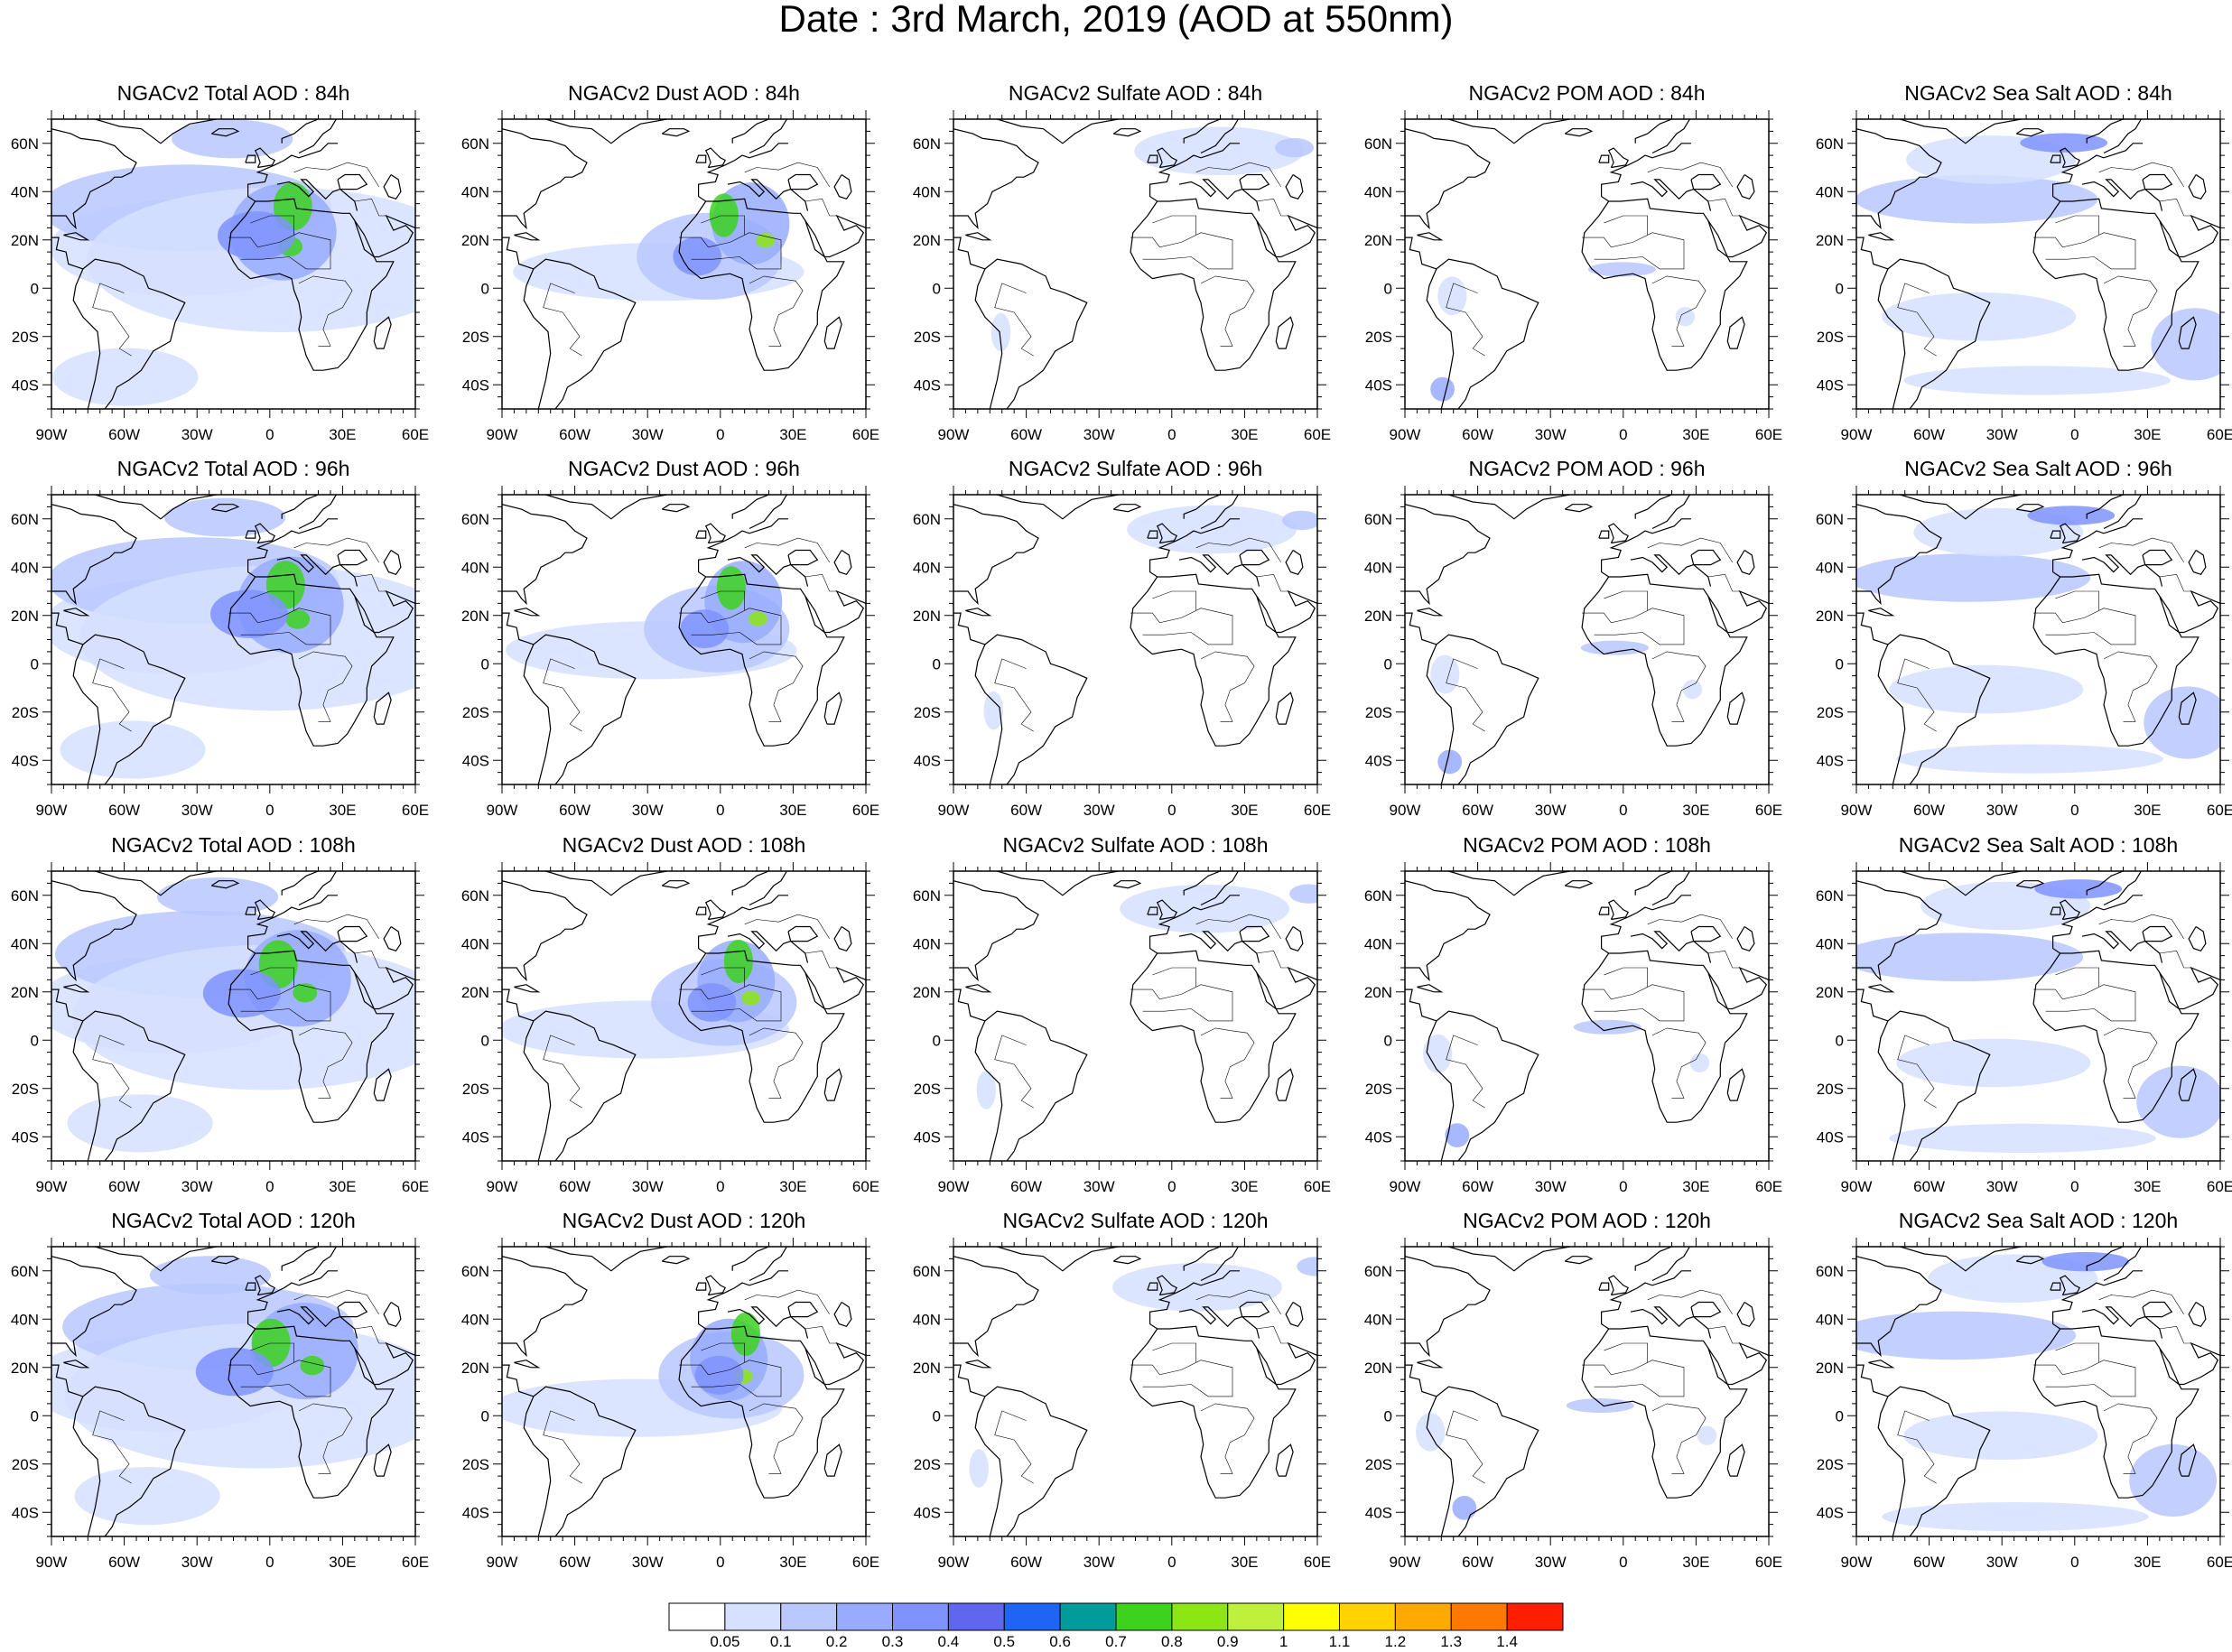 The image size is (2232, 1652). I want to click on colorbar-label: 1.1, so click(1340, 1640).